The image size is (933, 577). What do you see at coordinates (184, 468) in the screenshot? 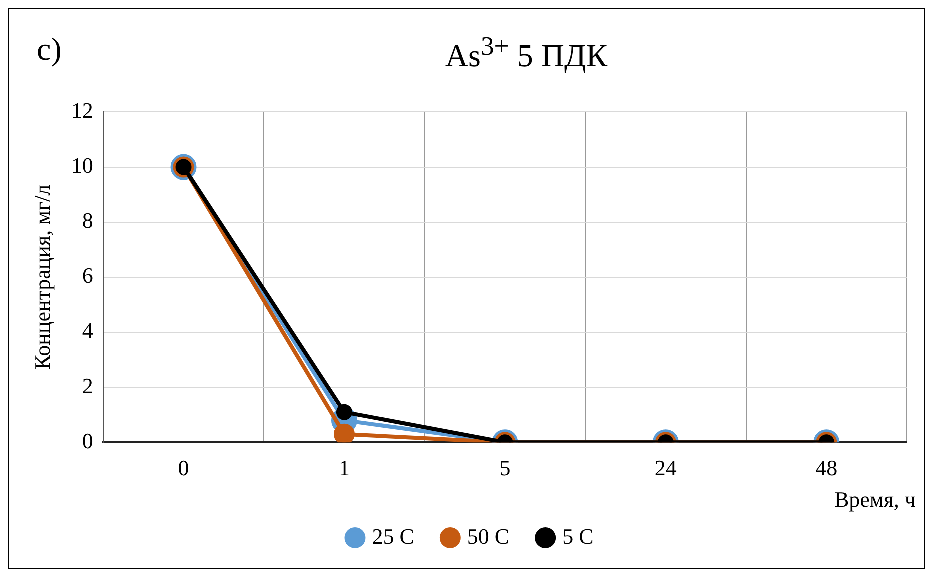
I see `x-tick-label: 0` at bounding box center [184, 468].